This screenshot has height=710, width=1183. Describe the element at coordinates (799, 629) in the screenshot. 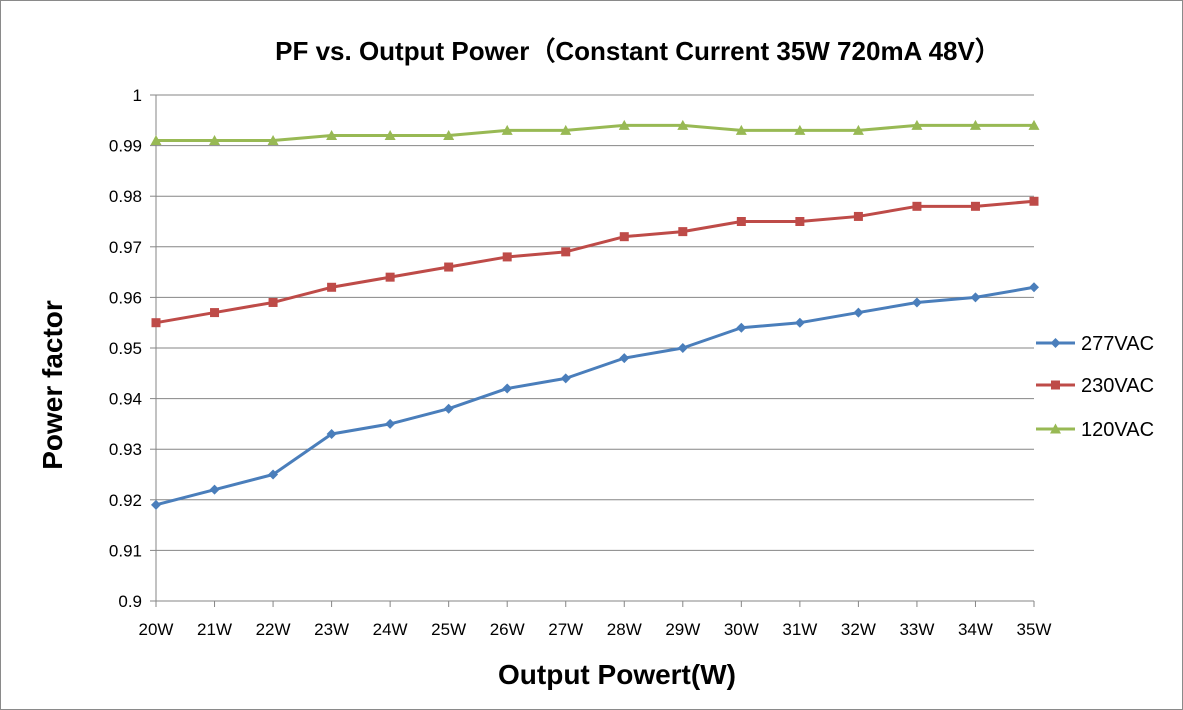

I see `x-tick-label: 31W` at that location.